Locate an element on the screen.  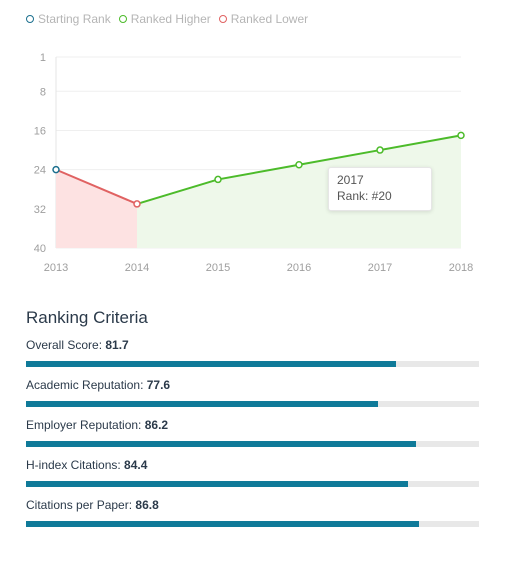
legend-label: Ranked Higher is located at coordinates (170, 19).